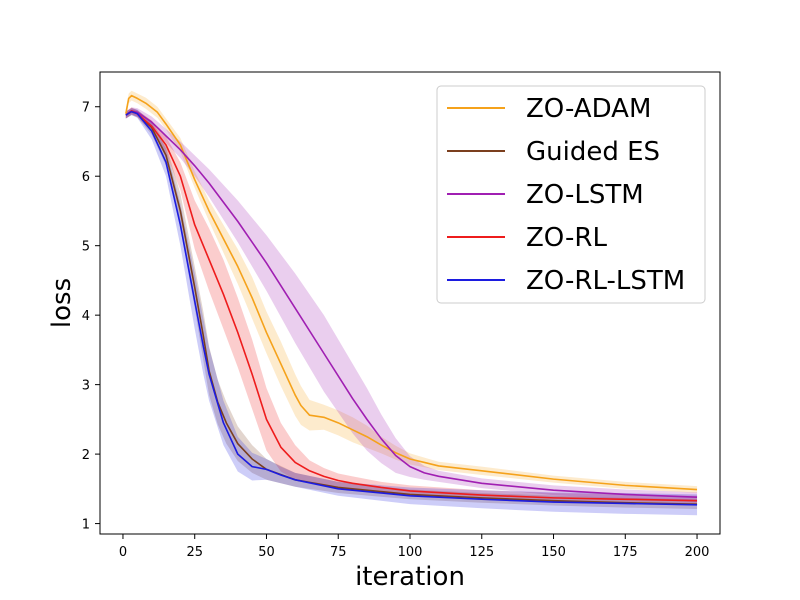 This screenshot has height=600, width=800. What do you see at coordinates (86, 316) in the screenshot?
I see `y-tick-label: 4` at bounding box center [86, 316].